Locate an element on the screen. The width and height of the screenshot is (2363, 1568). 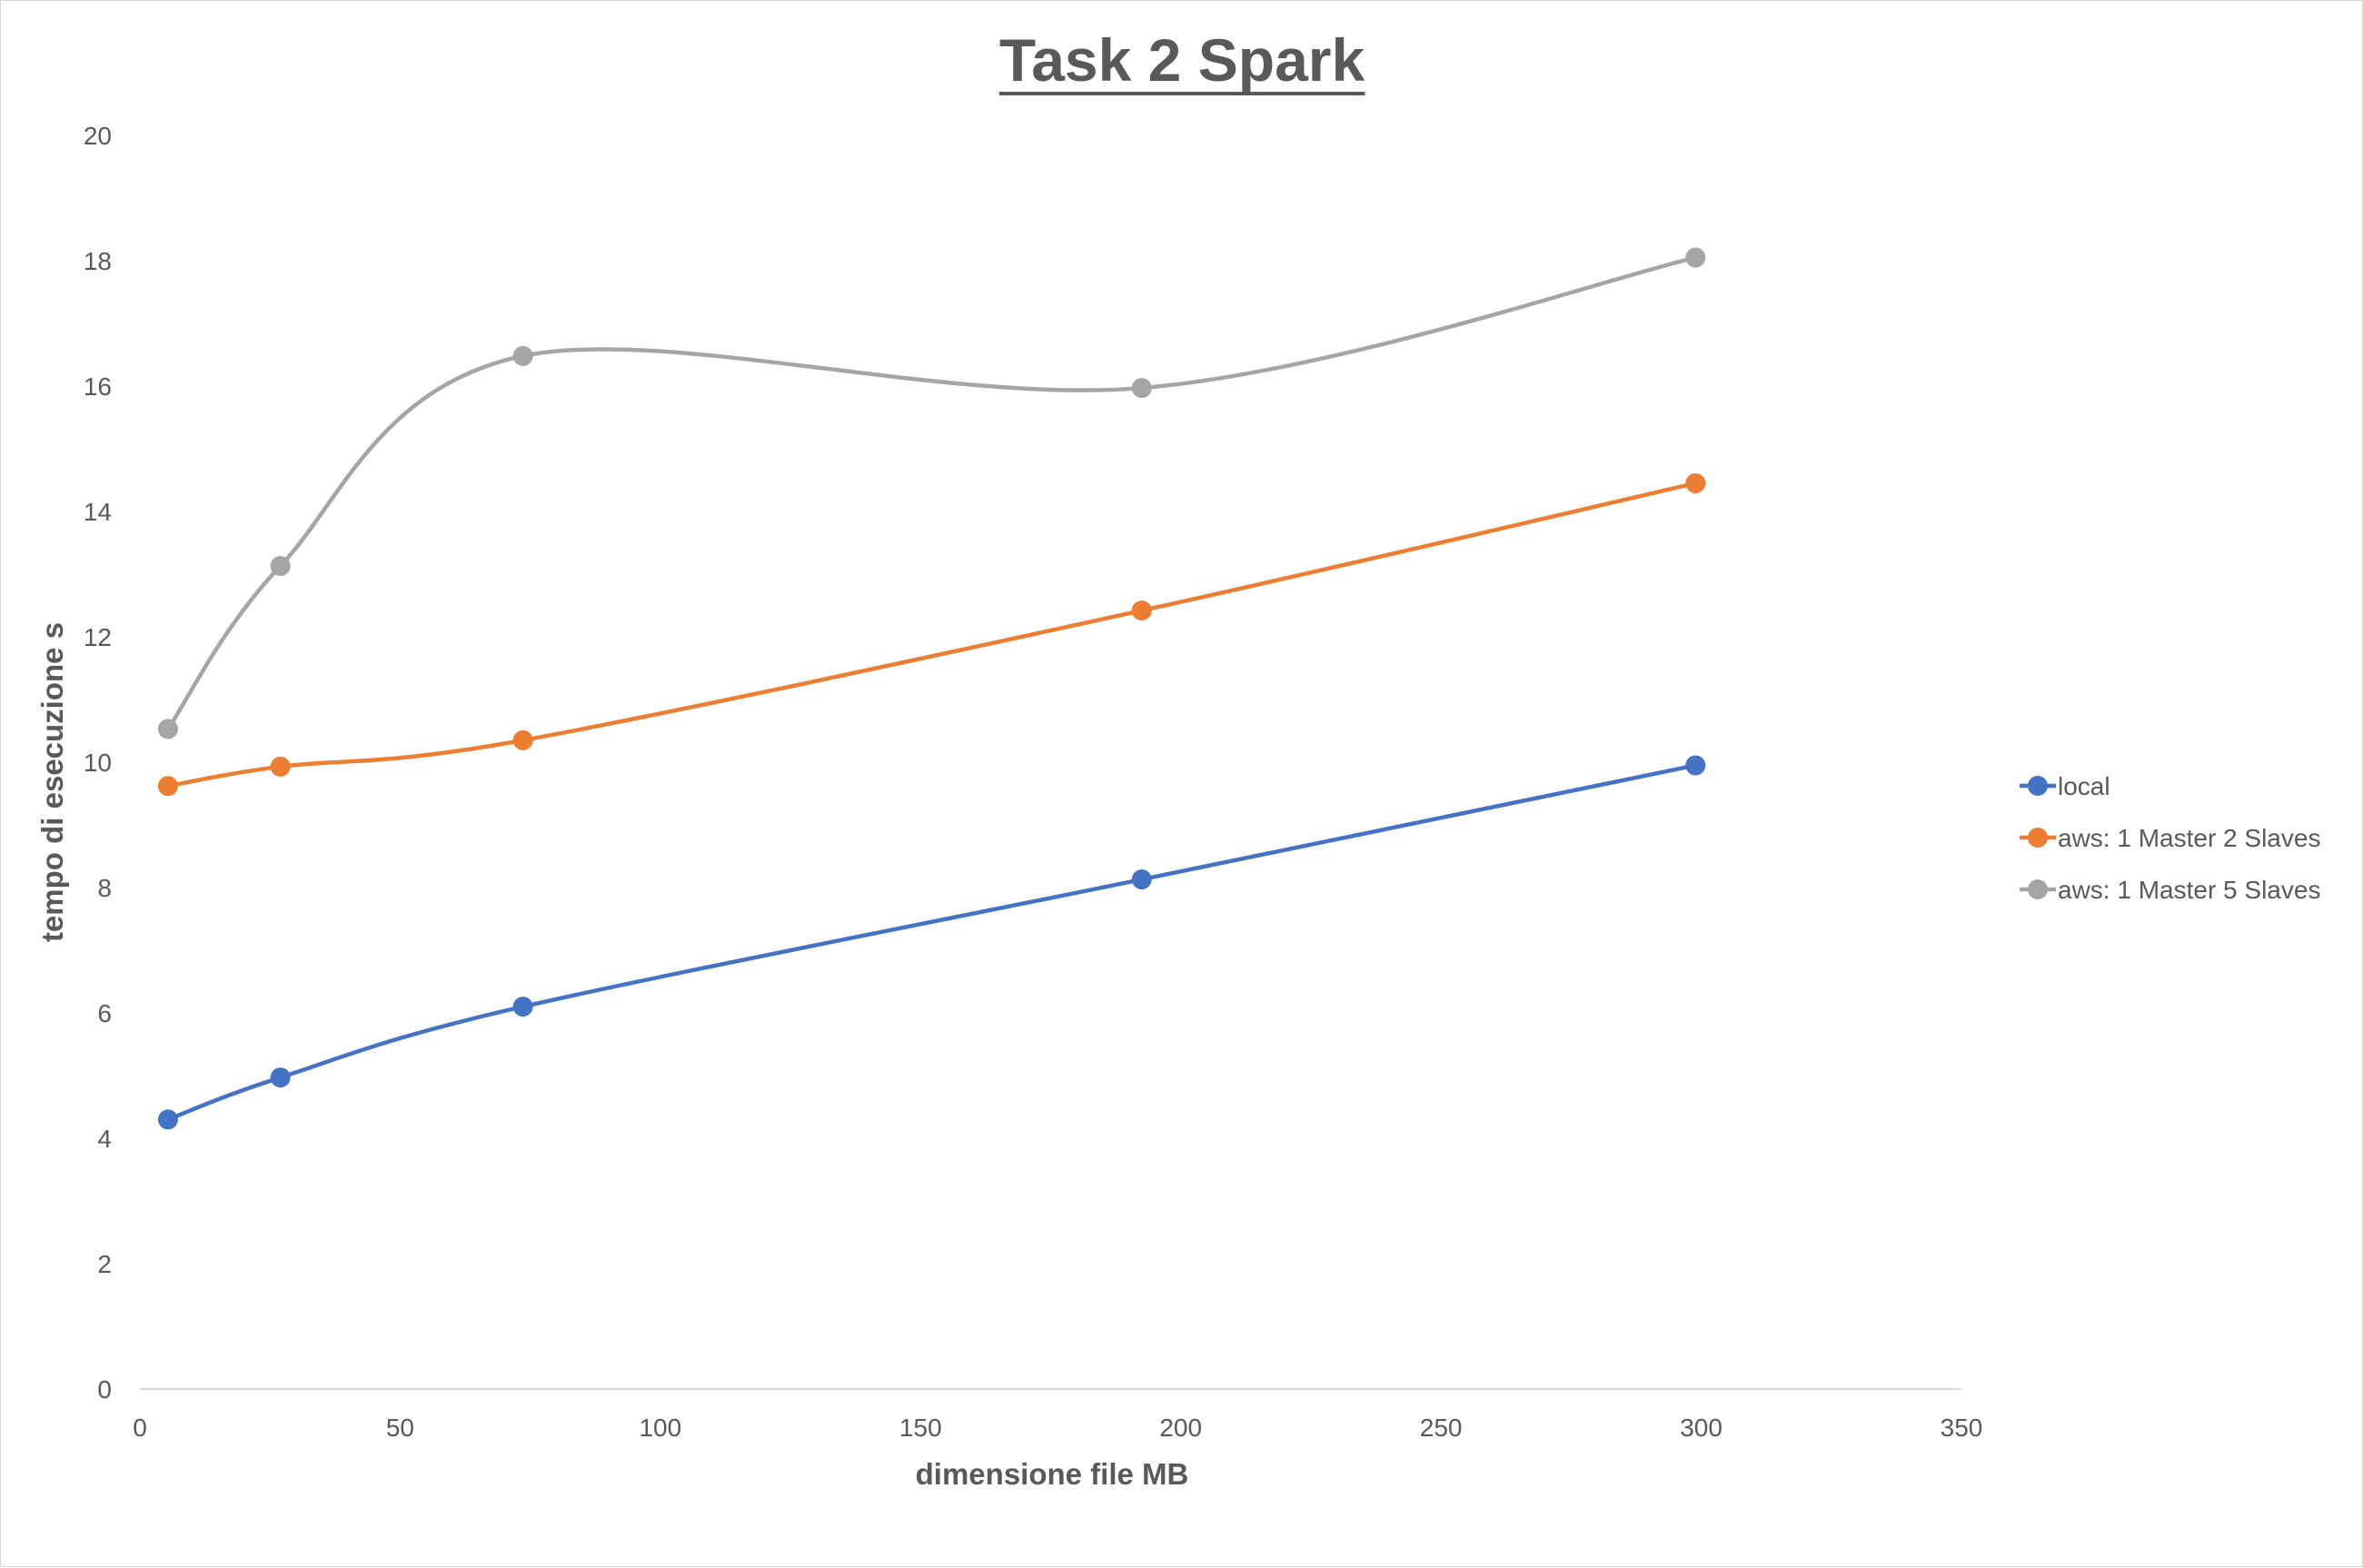
legend-item: local is located at coordinates (2065, 786).